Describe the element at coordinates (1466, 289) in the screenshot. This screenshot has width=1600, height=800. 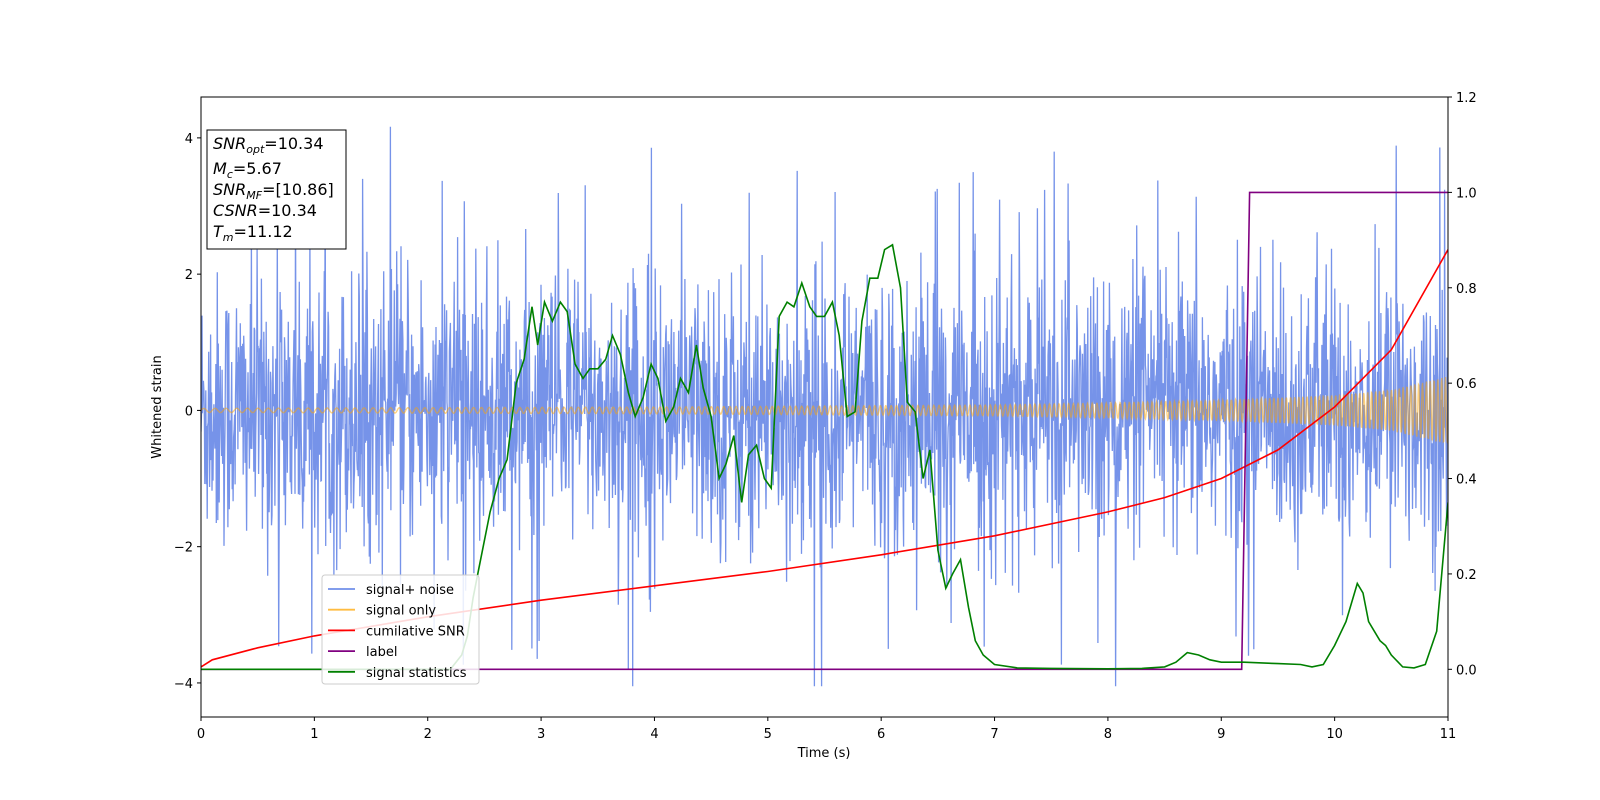
I see `y2-tick-label: 0.8` at that location.